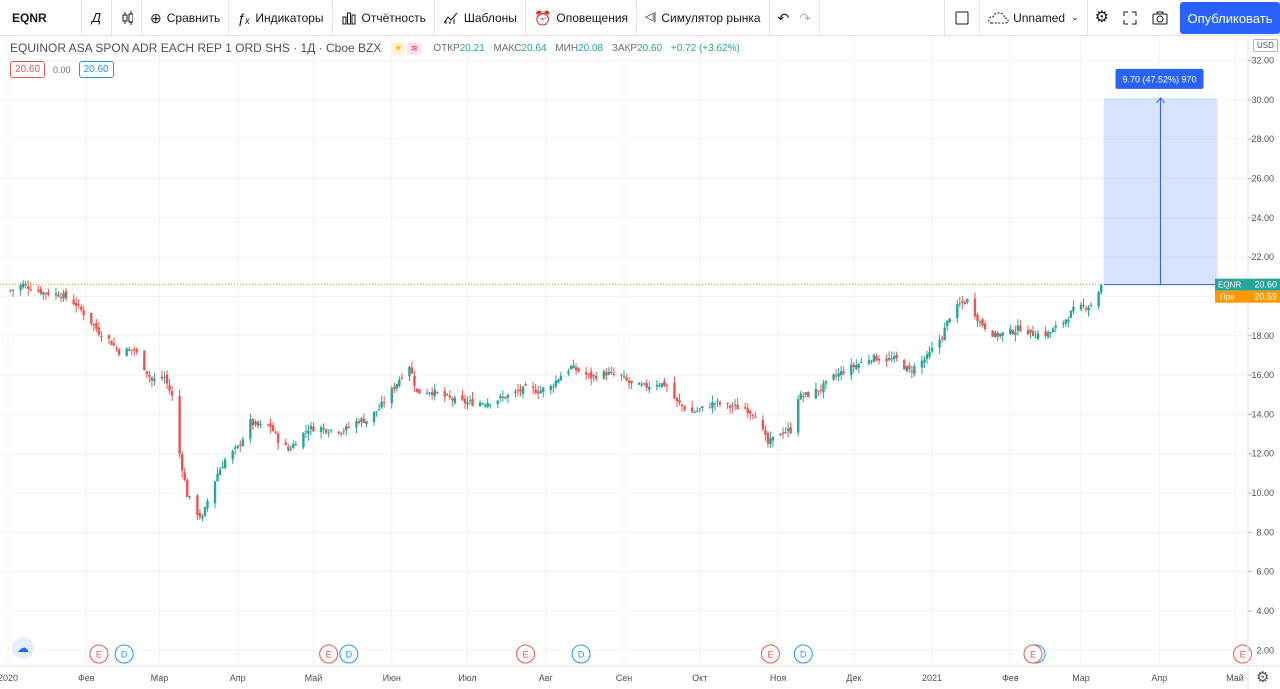 The width and height of the screenshot is (1280, 689). I want to click on sun-icon: ☀, so click(398, 48).